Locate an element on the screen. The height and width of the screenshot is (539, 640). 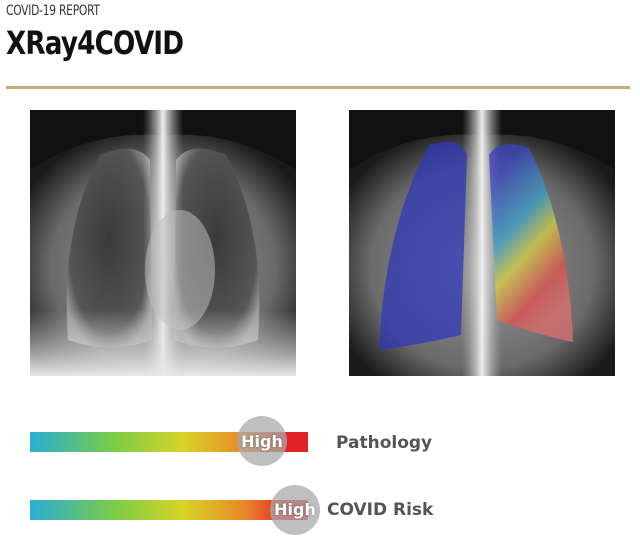
report-title: XRay4COVID is located at coordinates (95, 43).